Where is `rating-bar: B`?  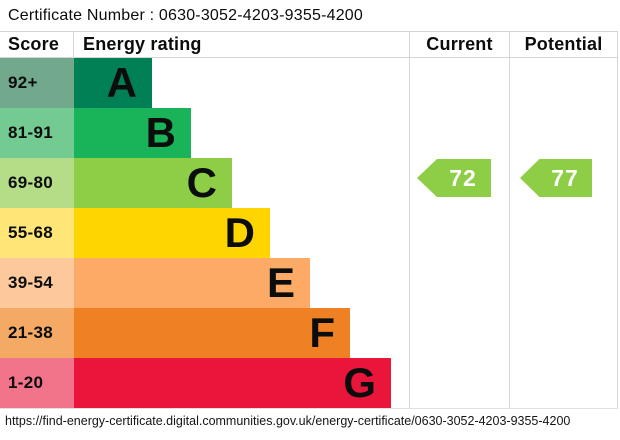
rating-bar: B is located at coordinates (132, 133).